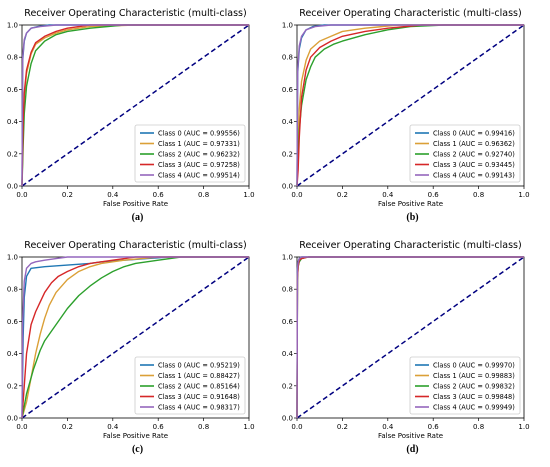 The width and height of the screenshot is (550, 467). Describe the element at coordinates (474, 155) in the screenshot. I see `legend-entry: Class 2 (AUC = 0.92740)` at that location.